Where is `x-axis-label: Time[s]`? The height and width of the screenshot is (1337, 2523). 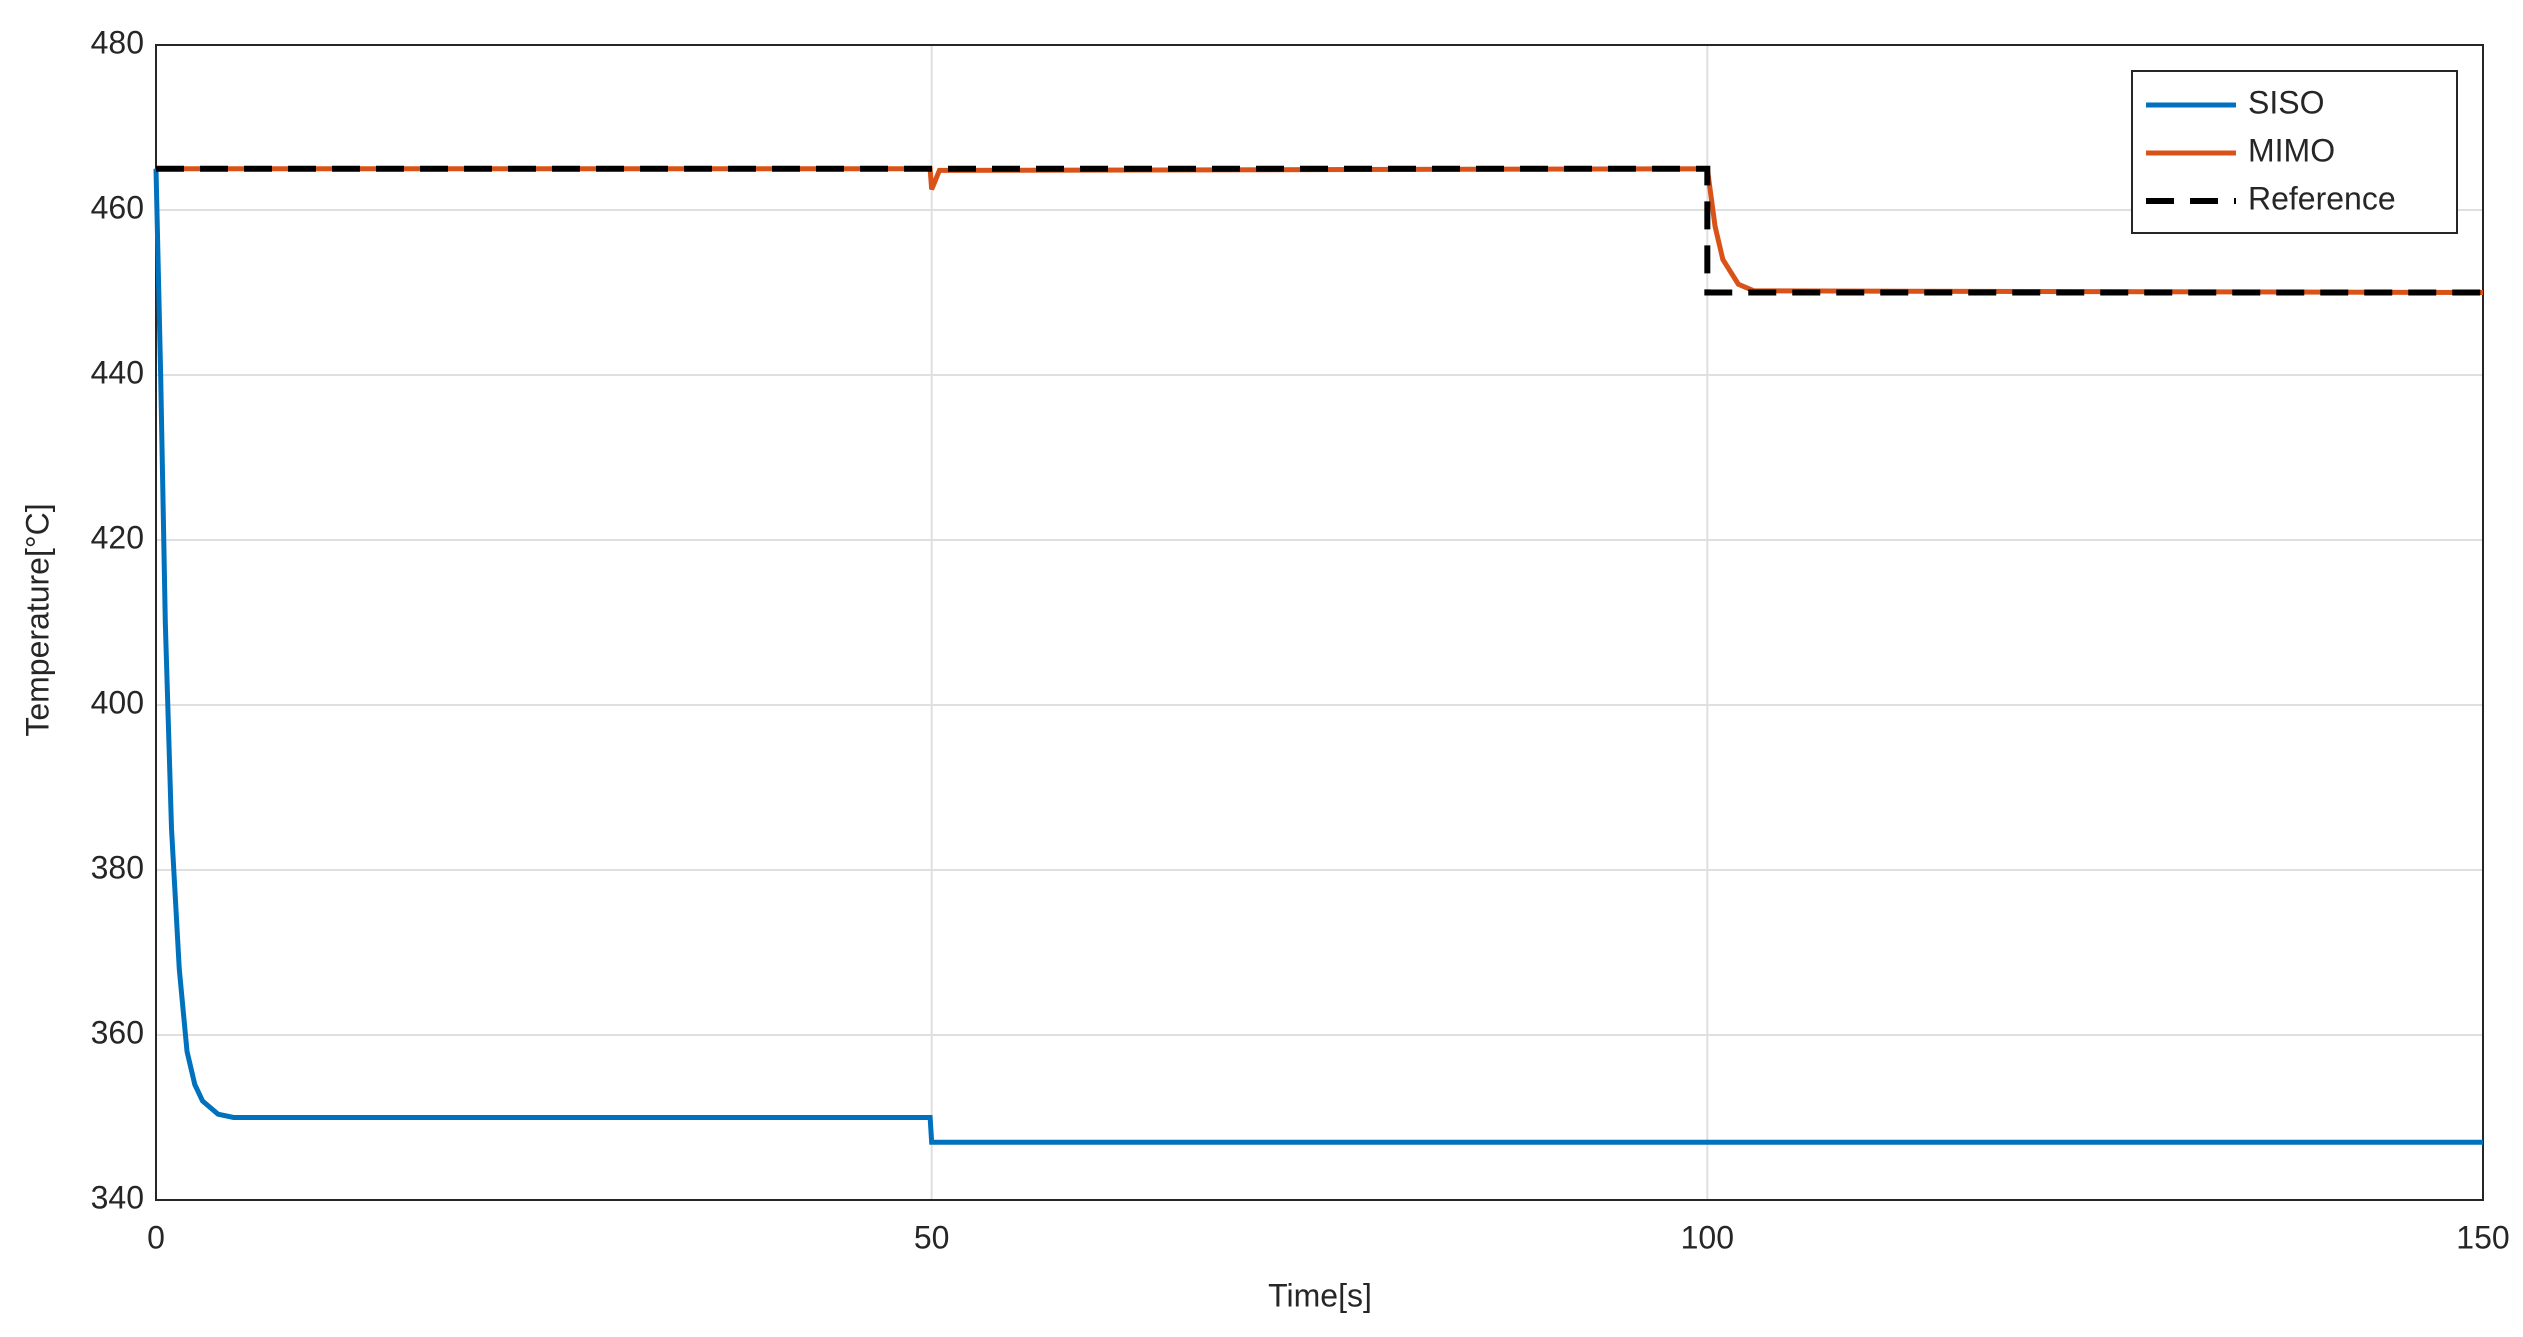
x-axis-label: Time[s] is located at coordinates (1320, 1295).